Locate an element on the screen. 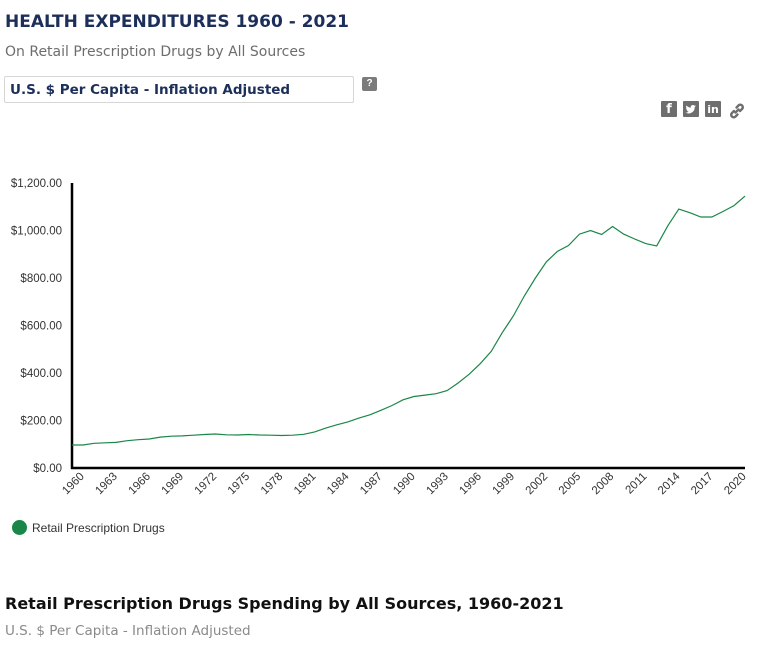  x-tick-label: 2008 is located at coordinates (603, 484).